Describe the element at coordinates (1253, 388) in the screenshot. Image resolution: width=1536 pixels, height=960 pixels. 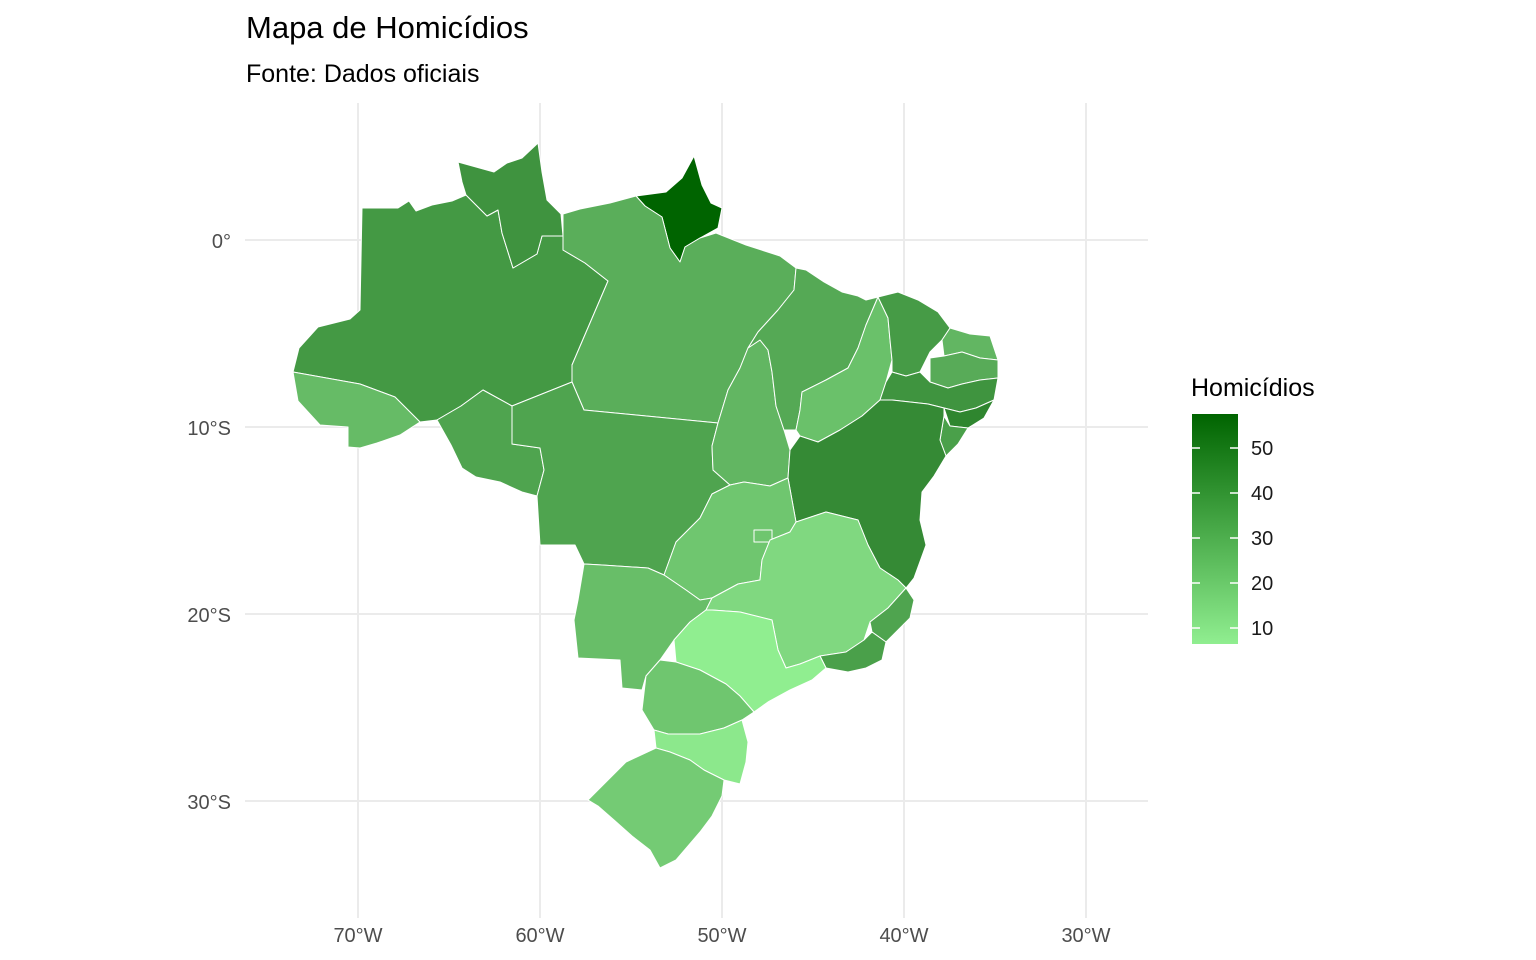
I see `legend-title: Homicídios` at that location.